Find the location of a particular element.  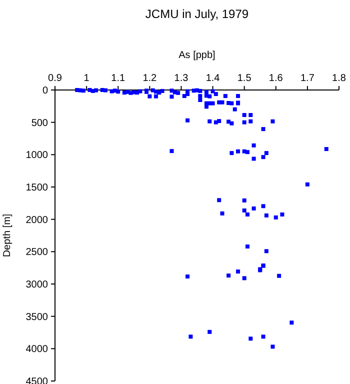

y-tick-label: 2500 is located at coordinates (37, 252).